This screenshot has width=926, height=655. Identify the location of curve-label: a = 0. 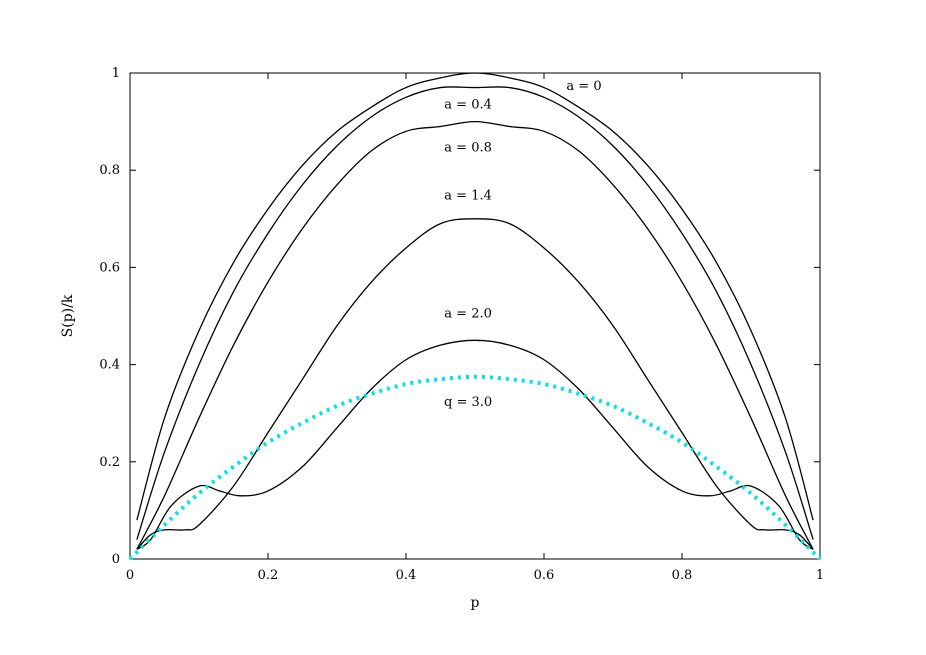
(583, 86).